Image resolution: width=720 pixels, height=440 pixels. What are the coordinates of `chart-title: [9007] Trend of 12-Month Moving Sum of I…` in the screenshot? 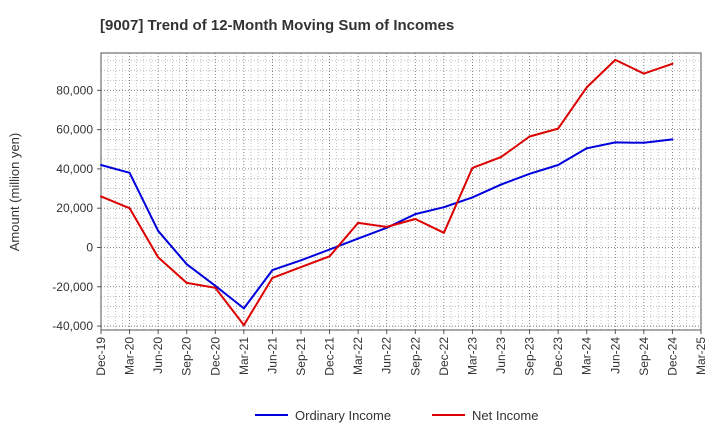 It's located at (277, 25).